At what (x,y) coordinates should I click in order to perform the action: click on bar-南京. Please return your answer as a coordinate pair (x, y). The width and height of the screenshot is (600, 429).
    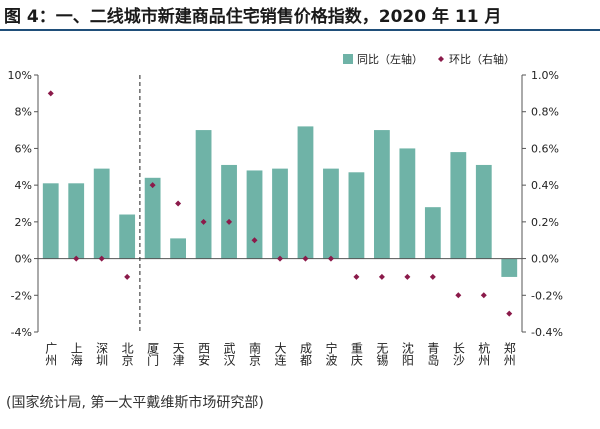
    Looking at the image, I should click on (254, 214).